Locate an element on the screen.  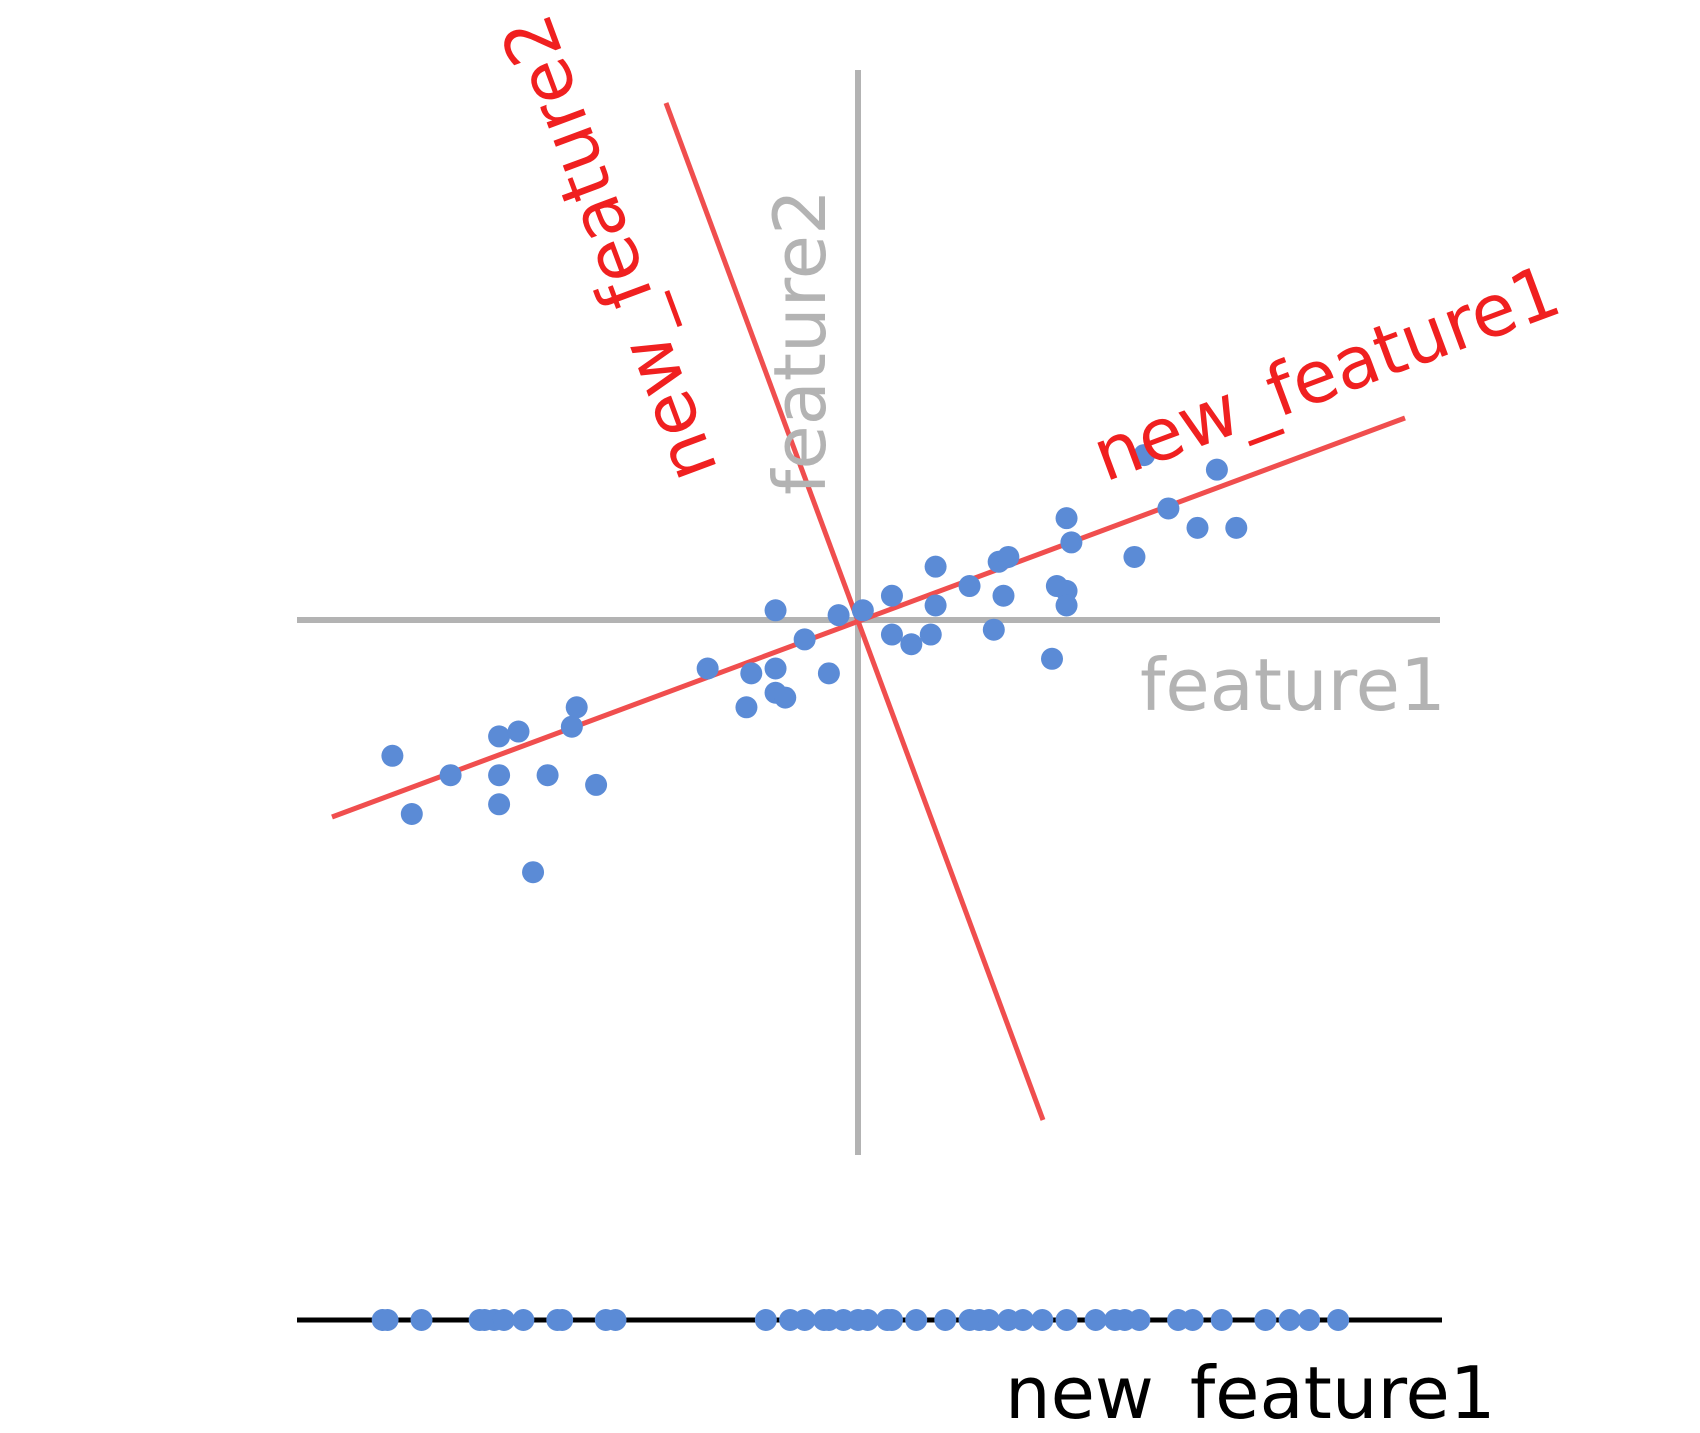
new-feature2-label: new_feature2 is located at coordinates (609, 248).